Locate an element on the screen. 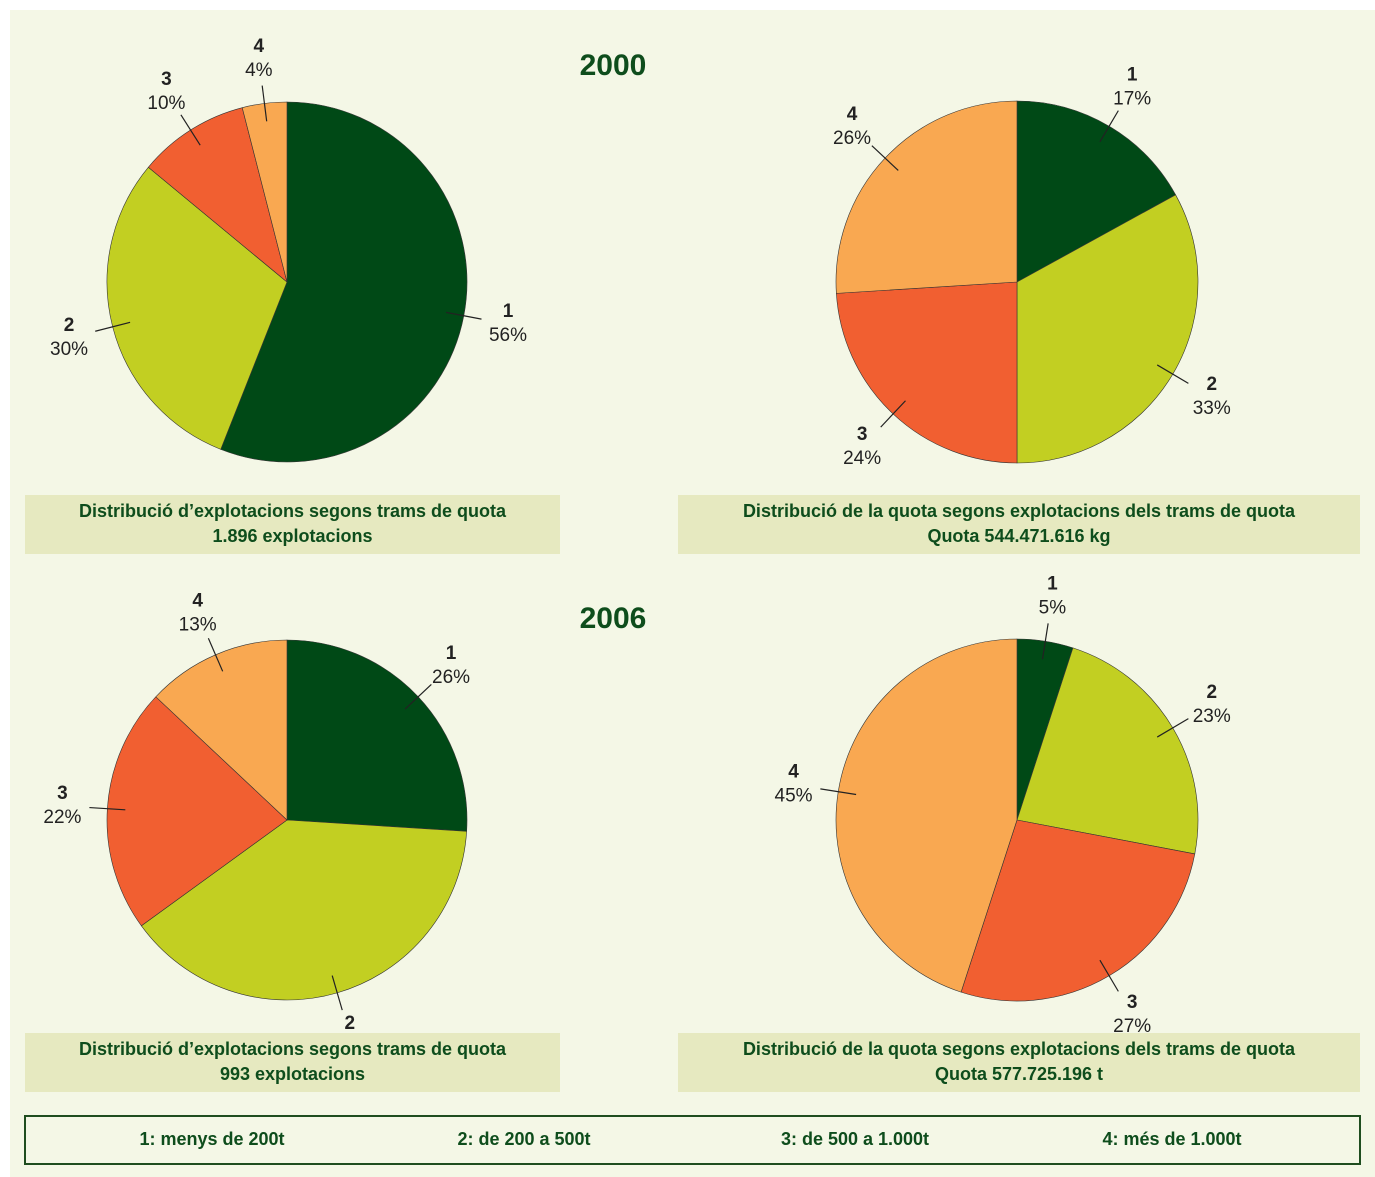 The width and height of the screenshot is (1375, 1177). legend-box is located at coordinates (692, 1140).